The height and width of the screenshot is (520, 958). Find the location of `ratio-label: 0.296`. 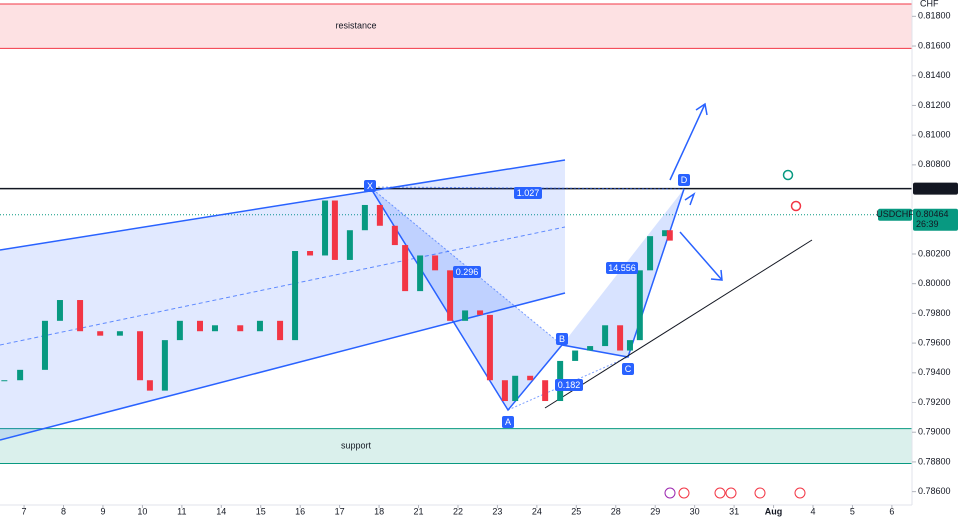

ratio-label: 0.296 is located at coordinates (467, 272).